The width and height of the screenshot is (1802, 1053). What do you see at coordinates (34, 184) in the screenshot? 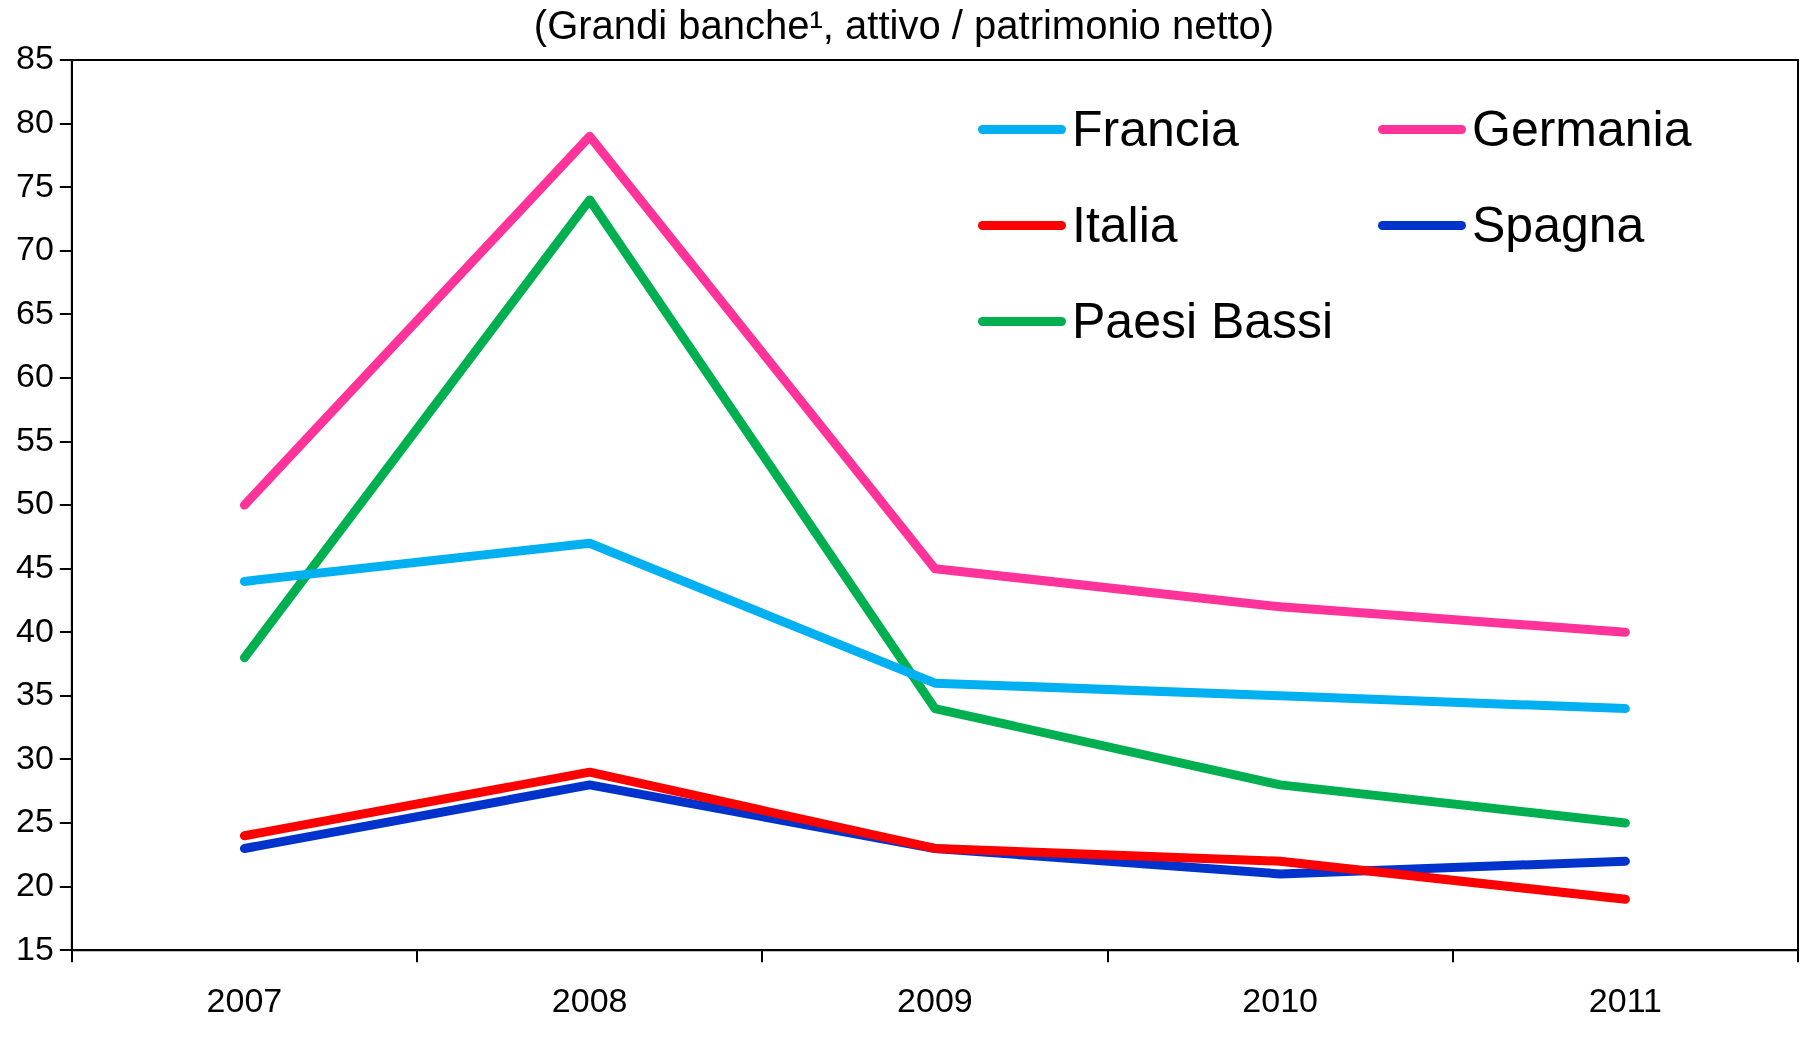
I see `y-tick-label: 75` at bounding box center [34, 184].